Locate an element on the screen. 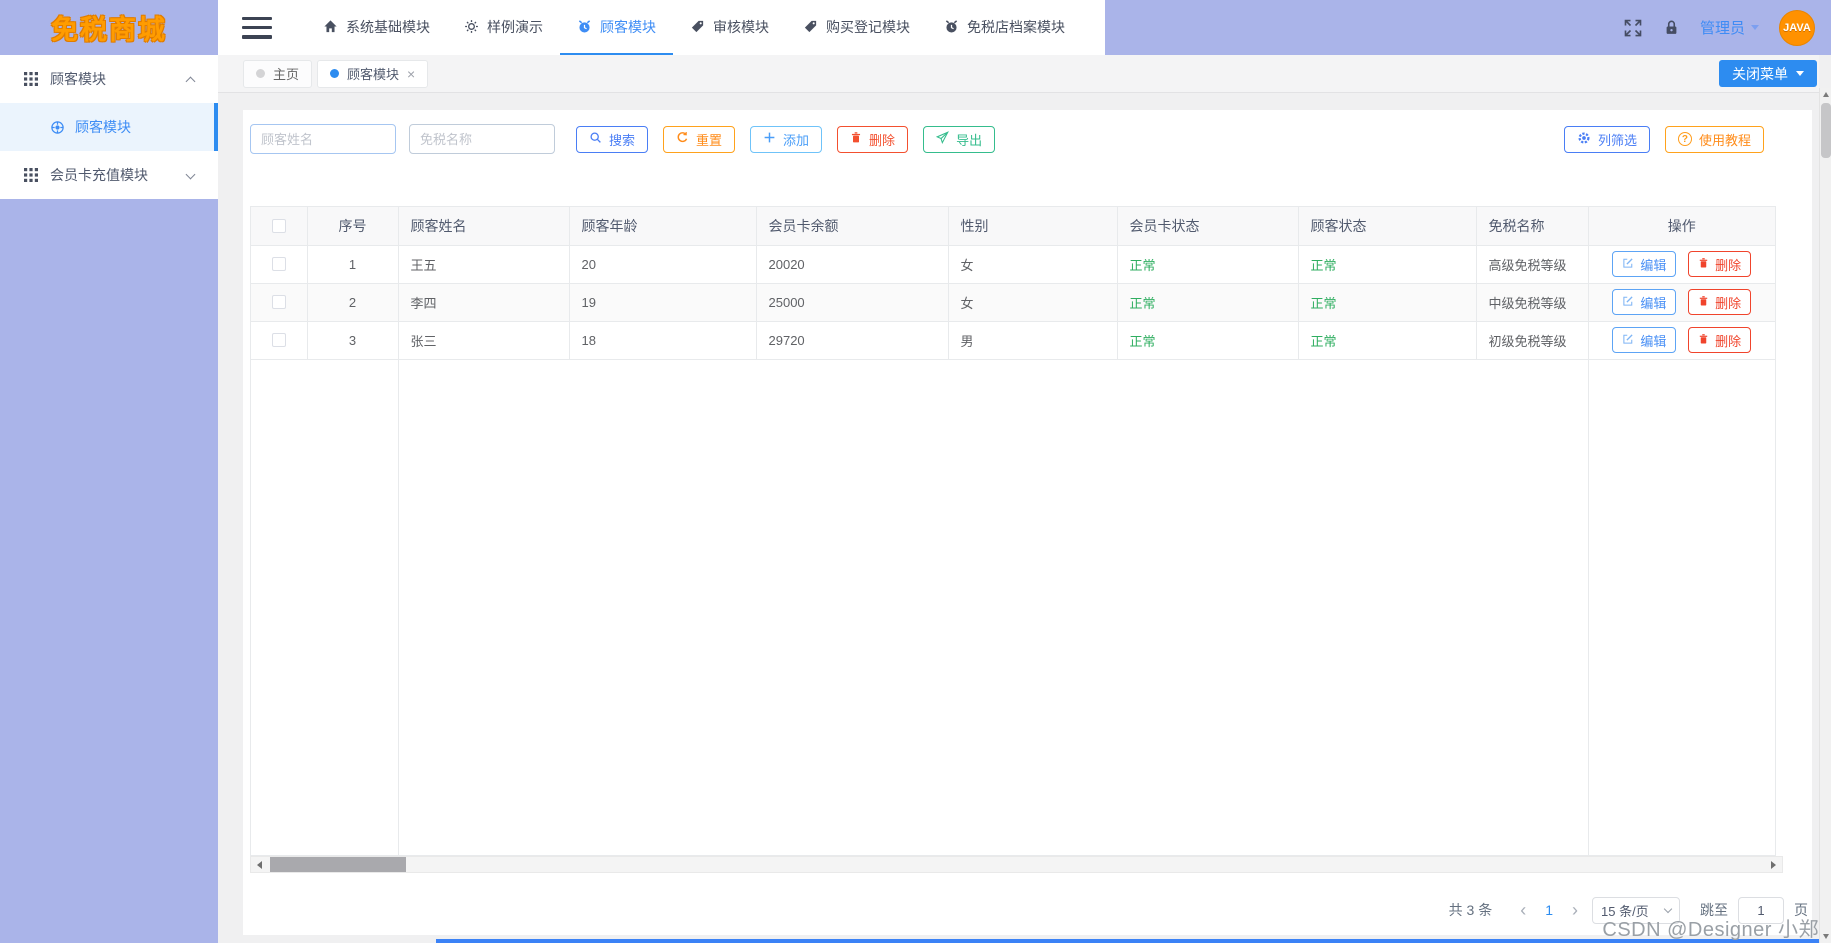  cell-card-status: 正常 is located at coordinates (1208, 340).